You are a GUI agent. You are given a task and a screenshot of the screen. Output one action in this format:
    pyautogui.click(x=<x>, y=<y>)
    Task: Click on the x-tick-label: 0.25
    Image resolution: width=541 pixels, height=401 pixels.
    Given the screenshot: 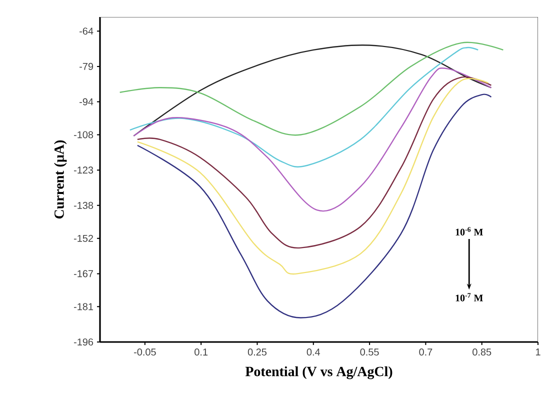 What is the action you would take?
    pyautogui.click(x=257, y=352)
    